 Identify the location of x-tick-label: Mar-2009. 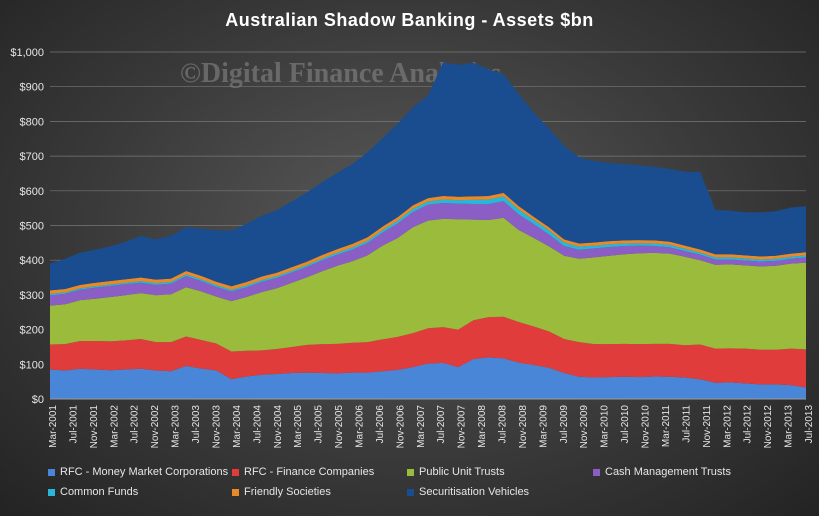
(543, 426).